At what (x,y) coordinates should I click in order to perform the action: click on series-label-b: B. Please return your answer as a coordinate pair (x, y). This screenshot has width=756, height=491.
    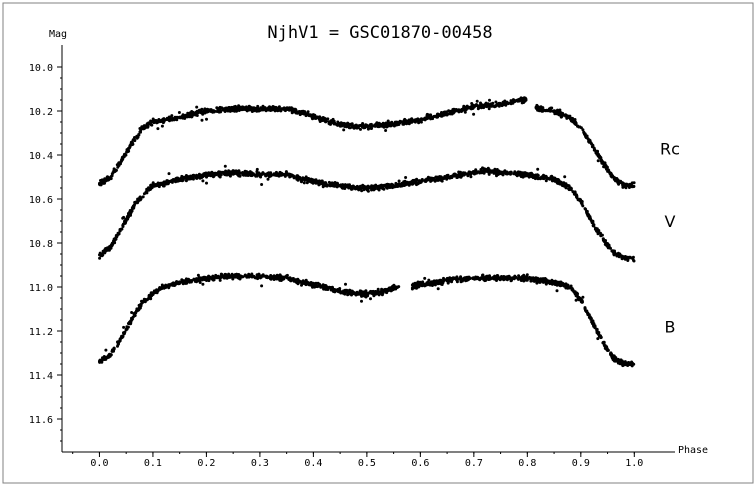
    Looking at the image, I should click on (670, 327).